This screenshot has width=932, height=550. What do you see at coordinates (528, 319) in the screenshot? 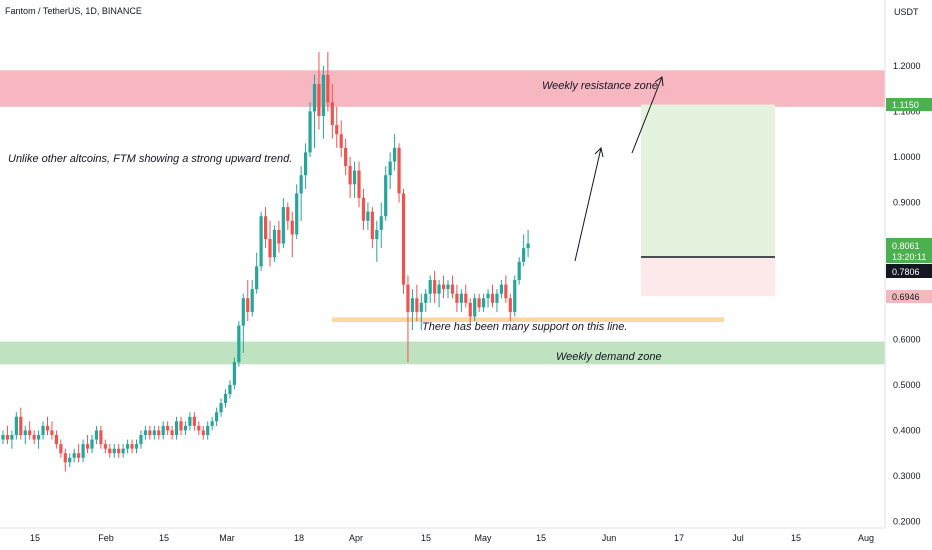
I see `support-line` at bounding box center [528, 319].